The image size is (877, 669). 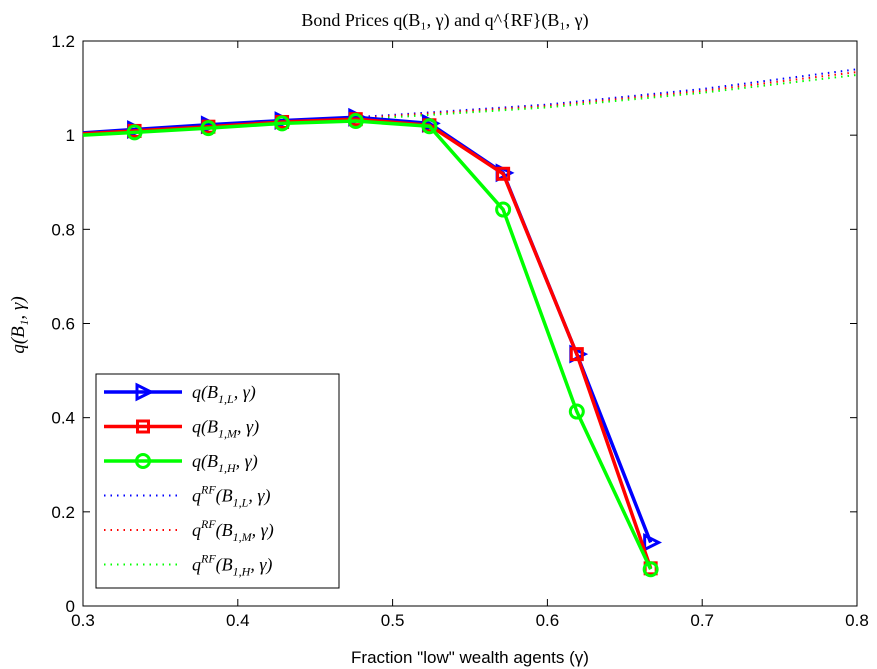 I want to click on x-tick-label: 0.3, so click(x=83, y=620).